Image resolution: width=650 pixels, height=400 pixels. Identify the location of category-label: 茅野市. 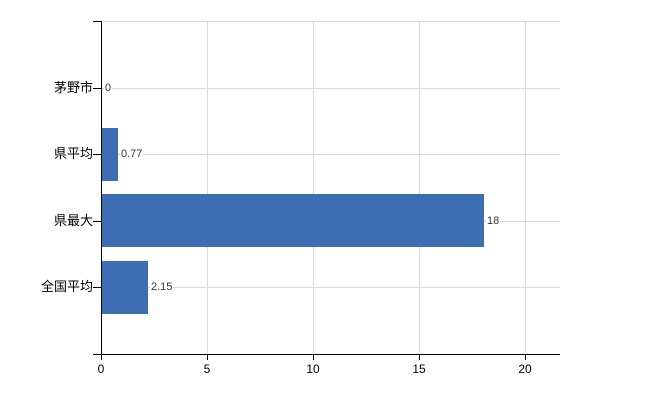
(73, 87).